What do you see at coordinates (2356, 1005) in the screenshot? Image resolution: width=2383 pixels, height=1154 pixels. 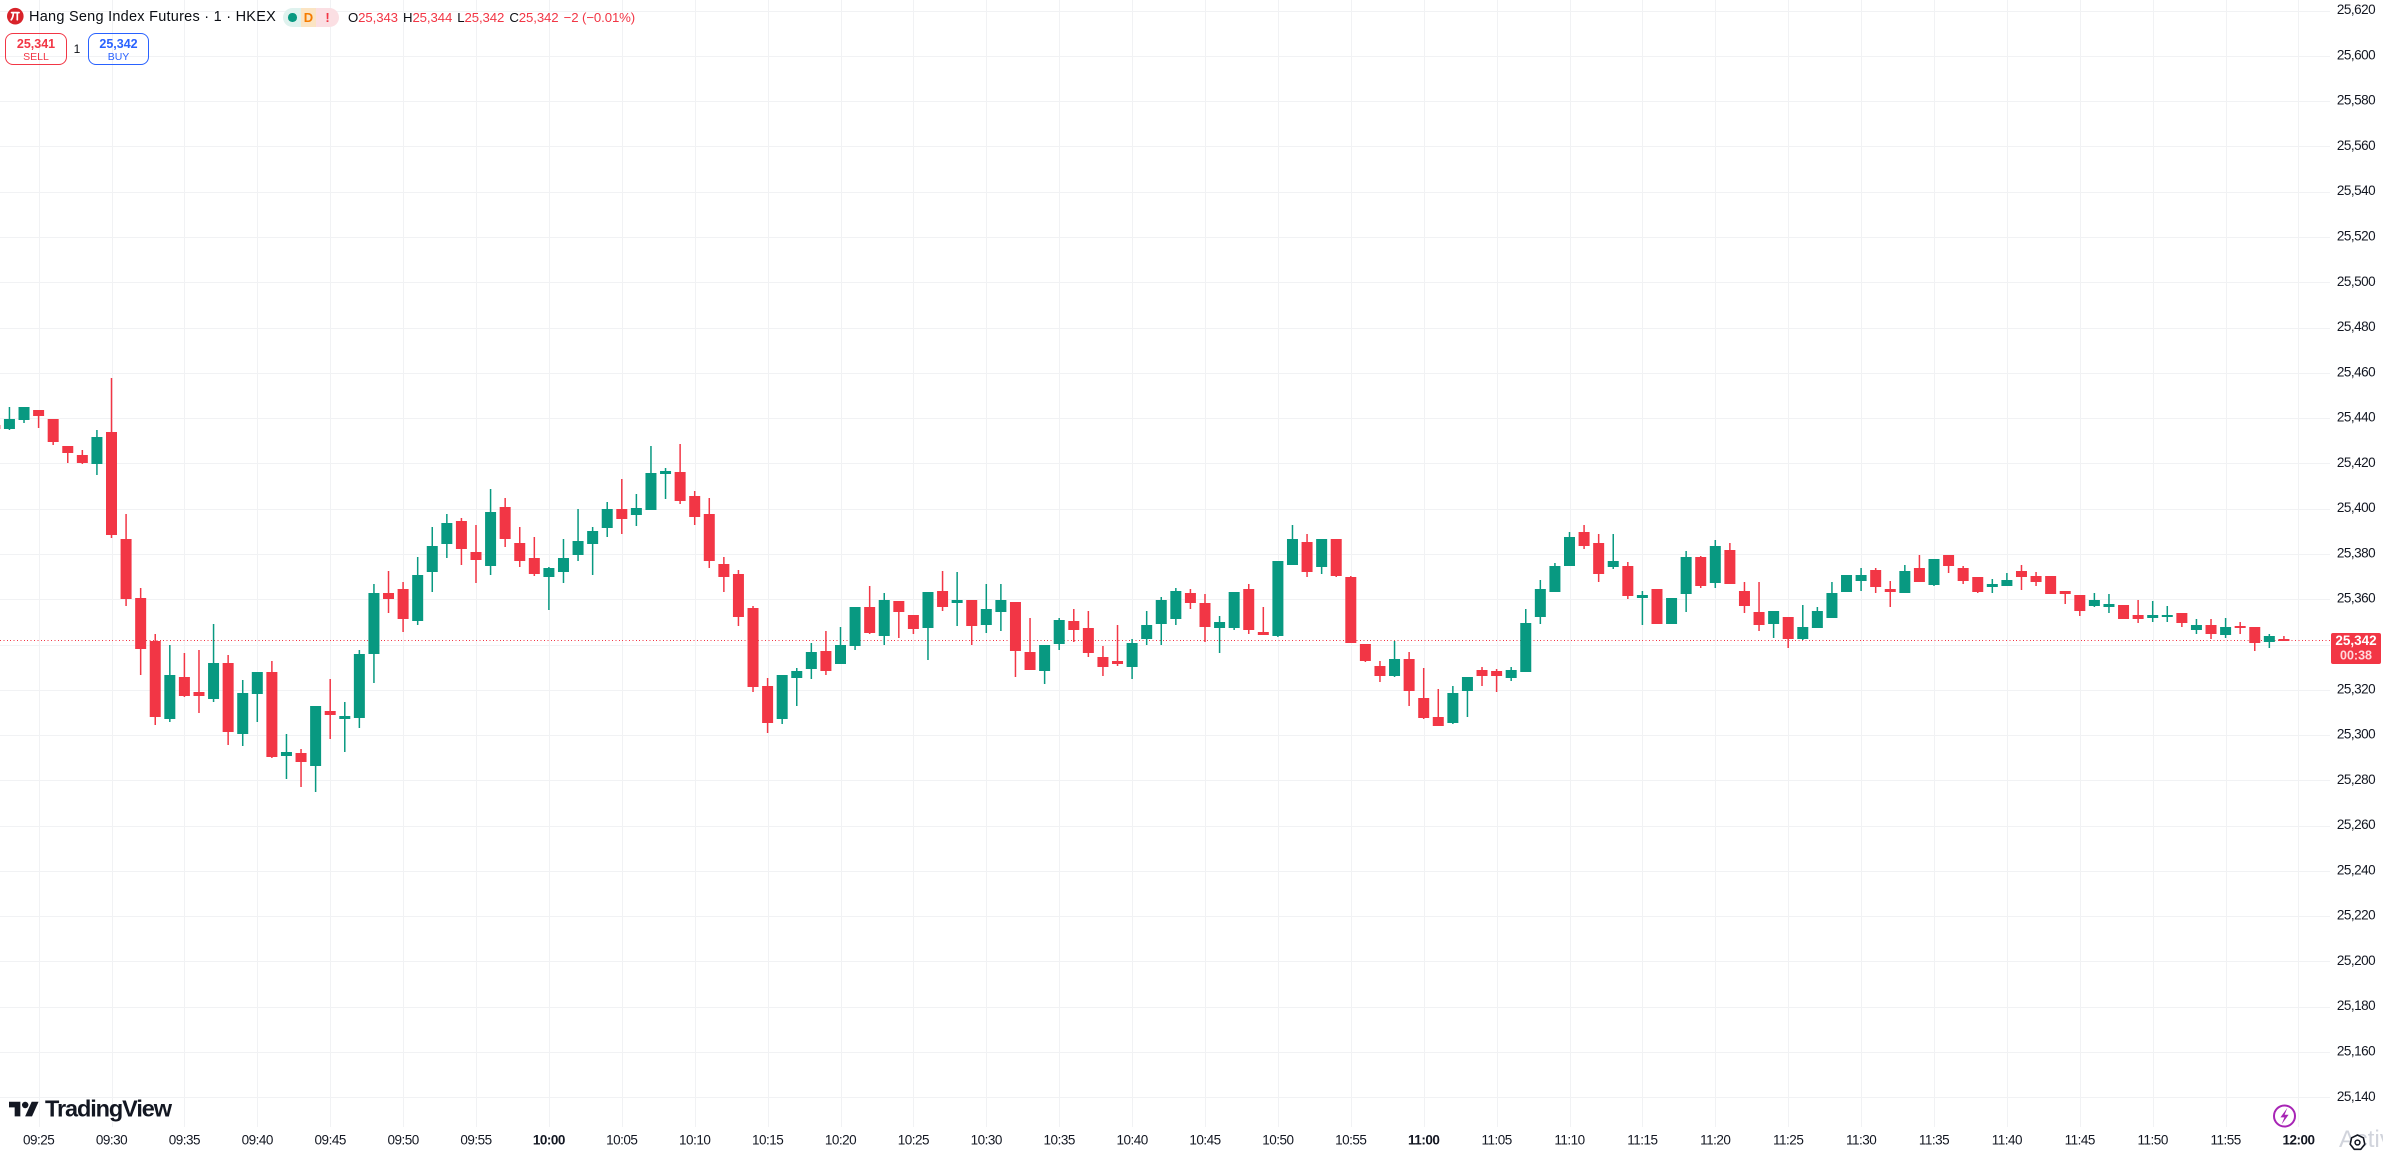 I see `svg-text: 25,180` at bounding box center [2356, 1005].